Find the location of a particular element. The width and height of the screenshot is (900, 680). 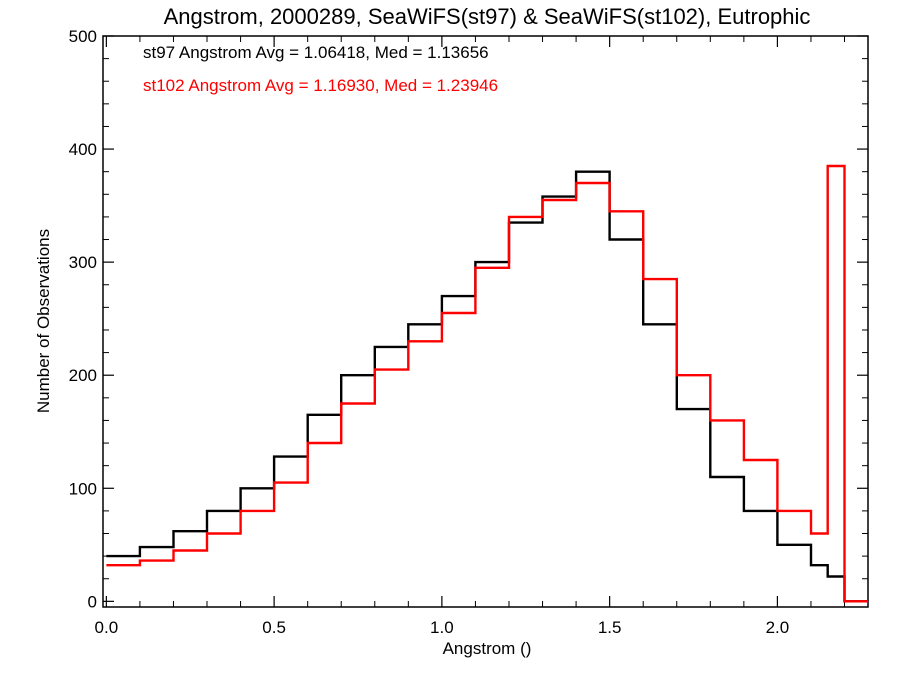

x-tick-label: 0.0 is located at coordinates (107, 627).